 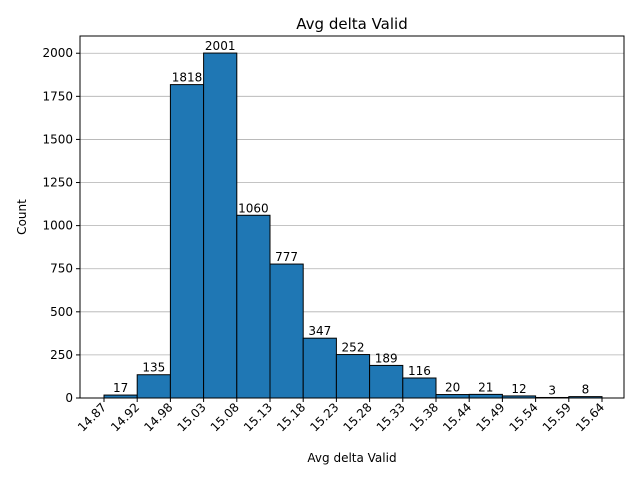 I want to click on x-tick-label: 15.54, so click(x=524, y=417).